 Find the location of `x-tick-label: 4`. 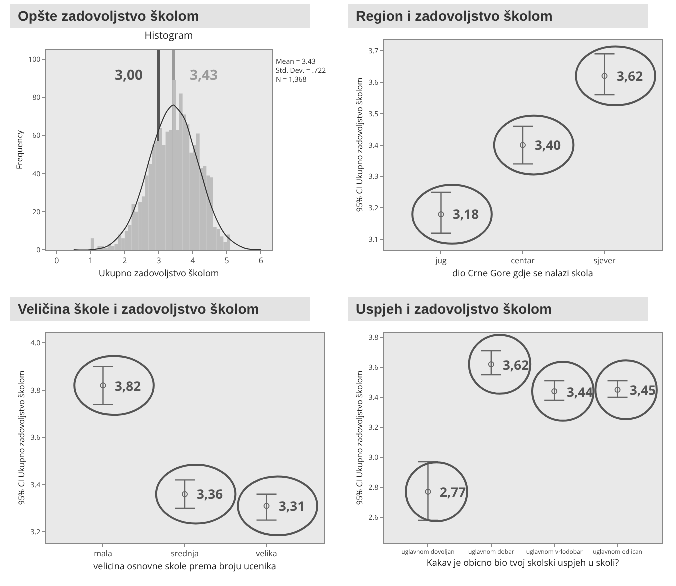

x-tick-label: 4 is located at coordinates (193, 261).